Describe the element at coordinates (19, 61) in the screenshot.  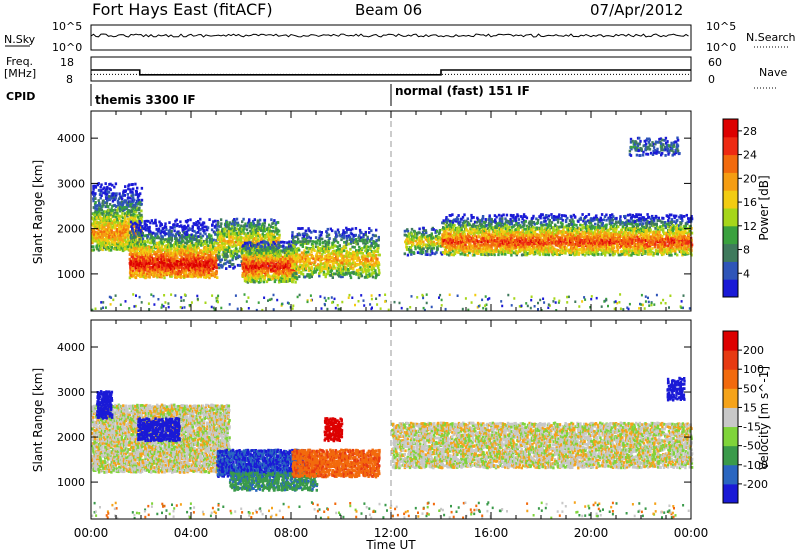
I see `freq-label-top: Freq.` at that location.